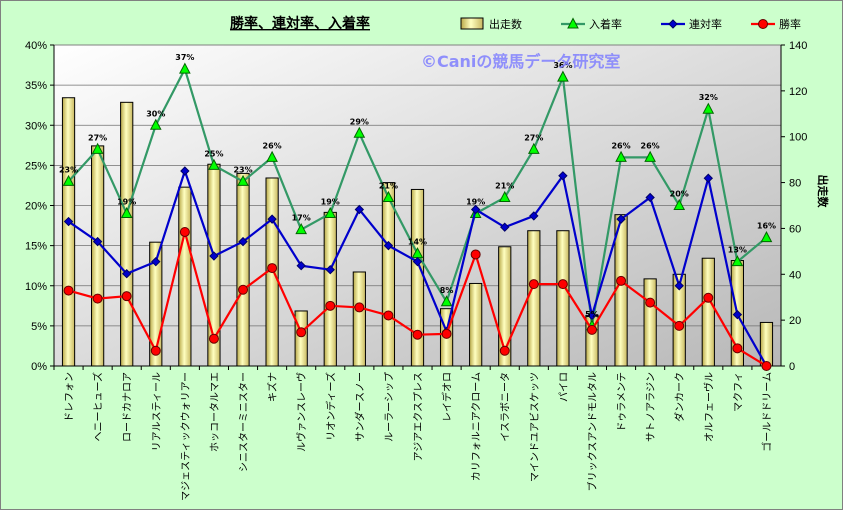 Image resolution: width=843 pixels, height=511 pixels. I want to click on watermark: ©Caniの競馬データ研究室, so click(520, 61).